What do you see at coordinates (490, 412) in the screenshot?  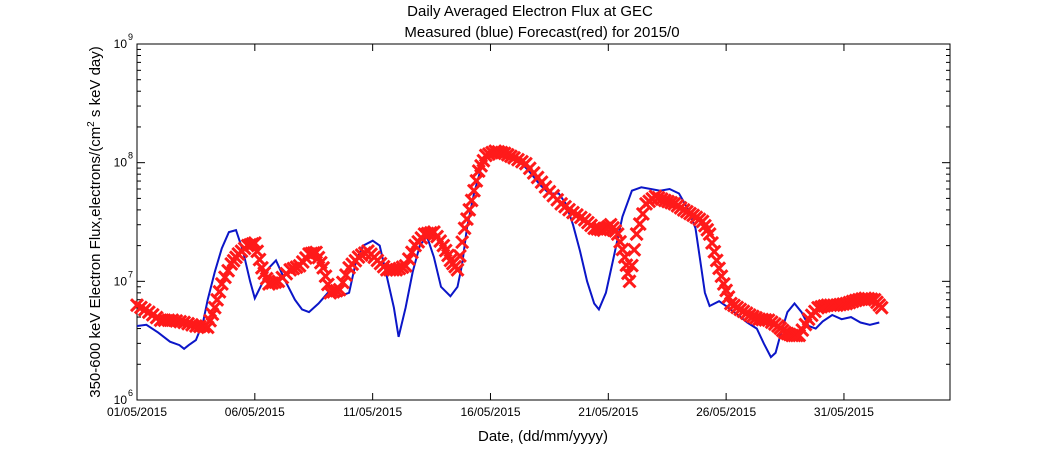 I see `x-tick-label: 16/05/2015` at bounding box center [490, 412].